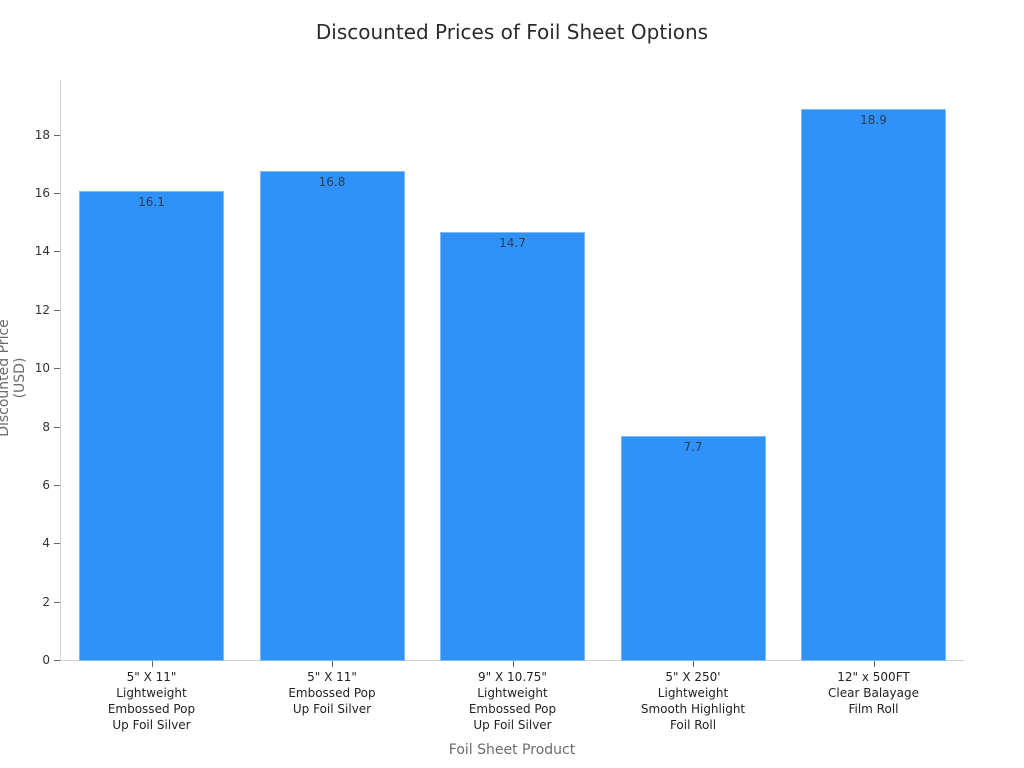 Image resolution: width=1024 pixels, height=768 pixels. Describe the element at coordinates (873, 120) in the screenshot. I see `bar-value-label: 18.9` at that location.